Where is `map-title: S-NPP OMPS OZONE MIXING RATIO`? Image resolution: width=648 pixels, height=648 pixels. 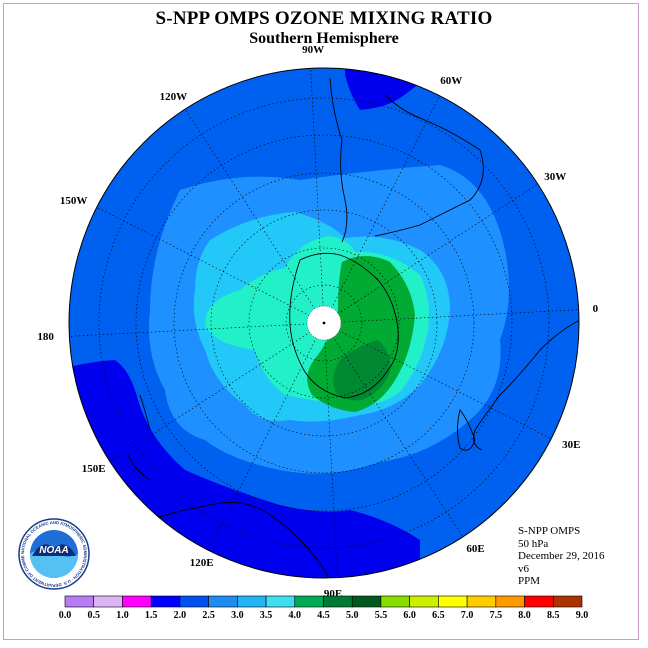 map-title: S-NPP OMPS OZONE MIXING RATIO is located at coordinates (324, 18).